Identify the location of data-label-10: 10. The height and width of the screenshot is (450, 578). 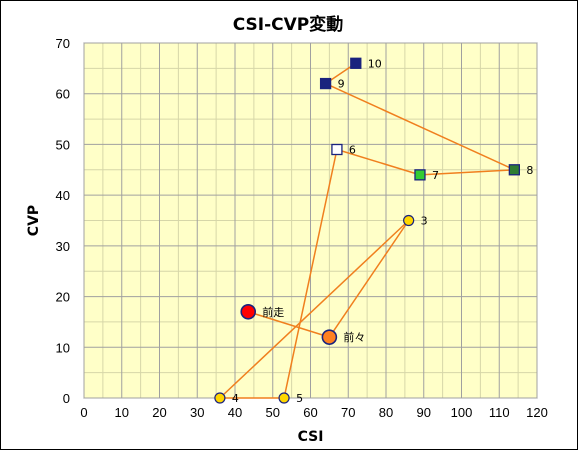
(375, 63).